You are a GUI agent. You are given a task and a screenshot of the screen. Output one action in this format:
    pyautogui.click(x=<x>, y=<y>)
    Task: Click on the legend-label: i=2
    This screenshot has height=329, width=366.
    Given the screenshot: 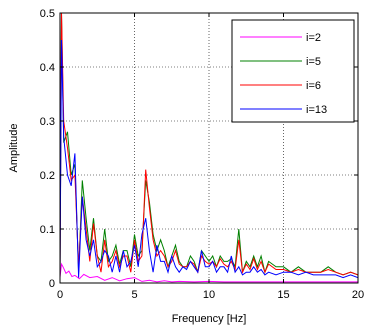 What is the action you would take?
    pyautogui.click(x=313, y=38)
    